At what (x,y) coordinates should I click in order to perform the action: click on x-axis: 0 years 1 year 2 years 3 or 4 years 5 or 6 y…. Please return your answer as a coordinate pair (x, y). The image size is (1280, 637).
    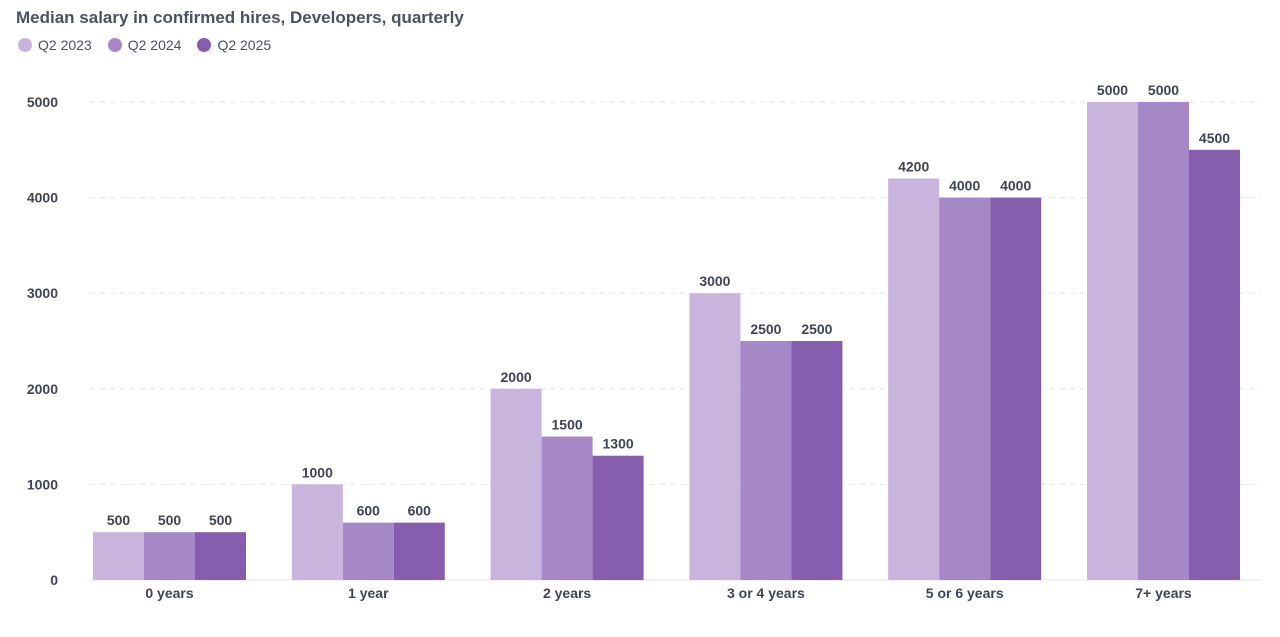
    Looking at the image, I should click on (668, 593).